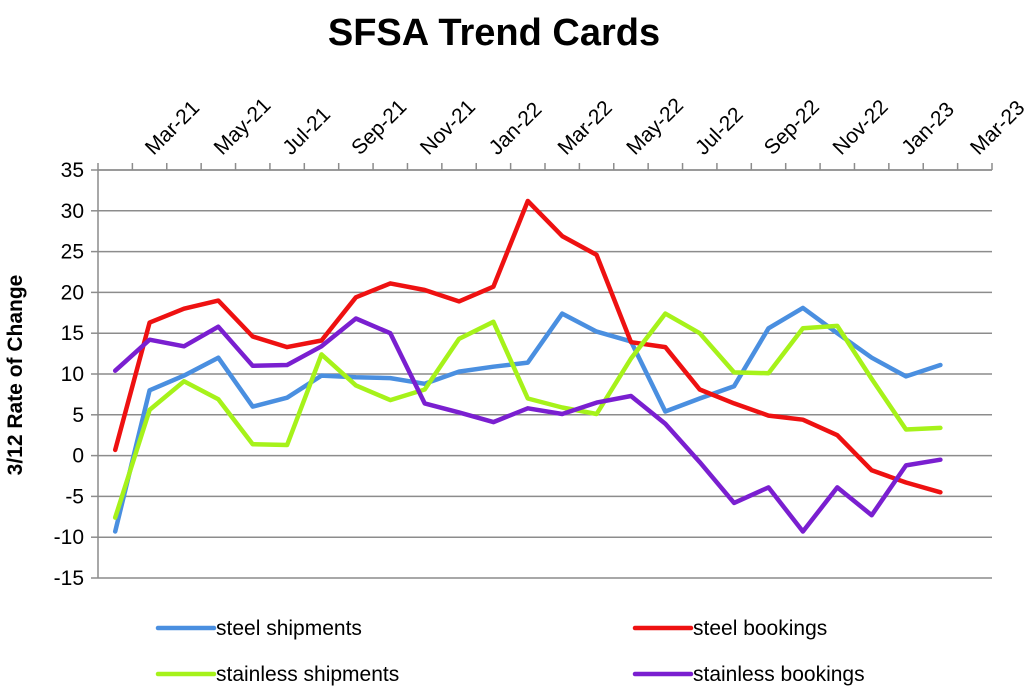 Image resolution: width=1024 pixels, height=695 pixels. Describe the element at coordinates (72, 252) in the screenshot. I see `y-tick-label: 25` at that location.